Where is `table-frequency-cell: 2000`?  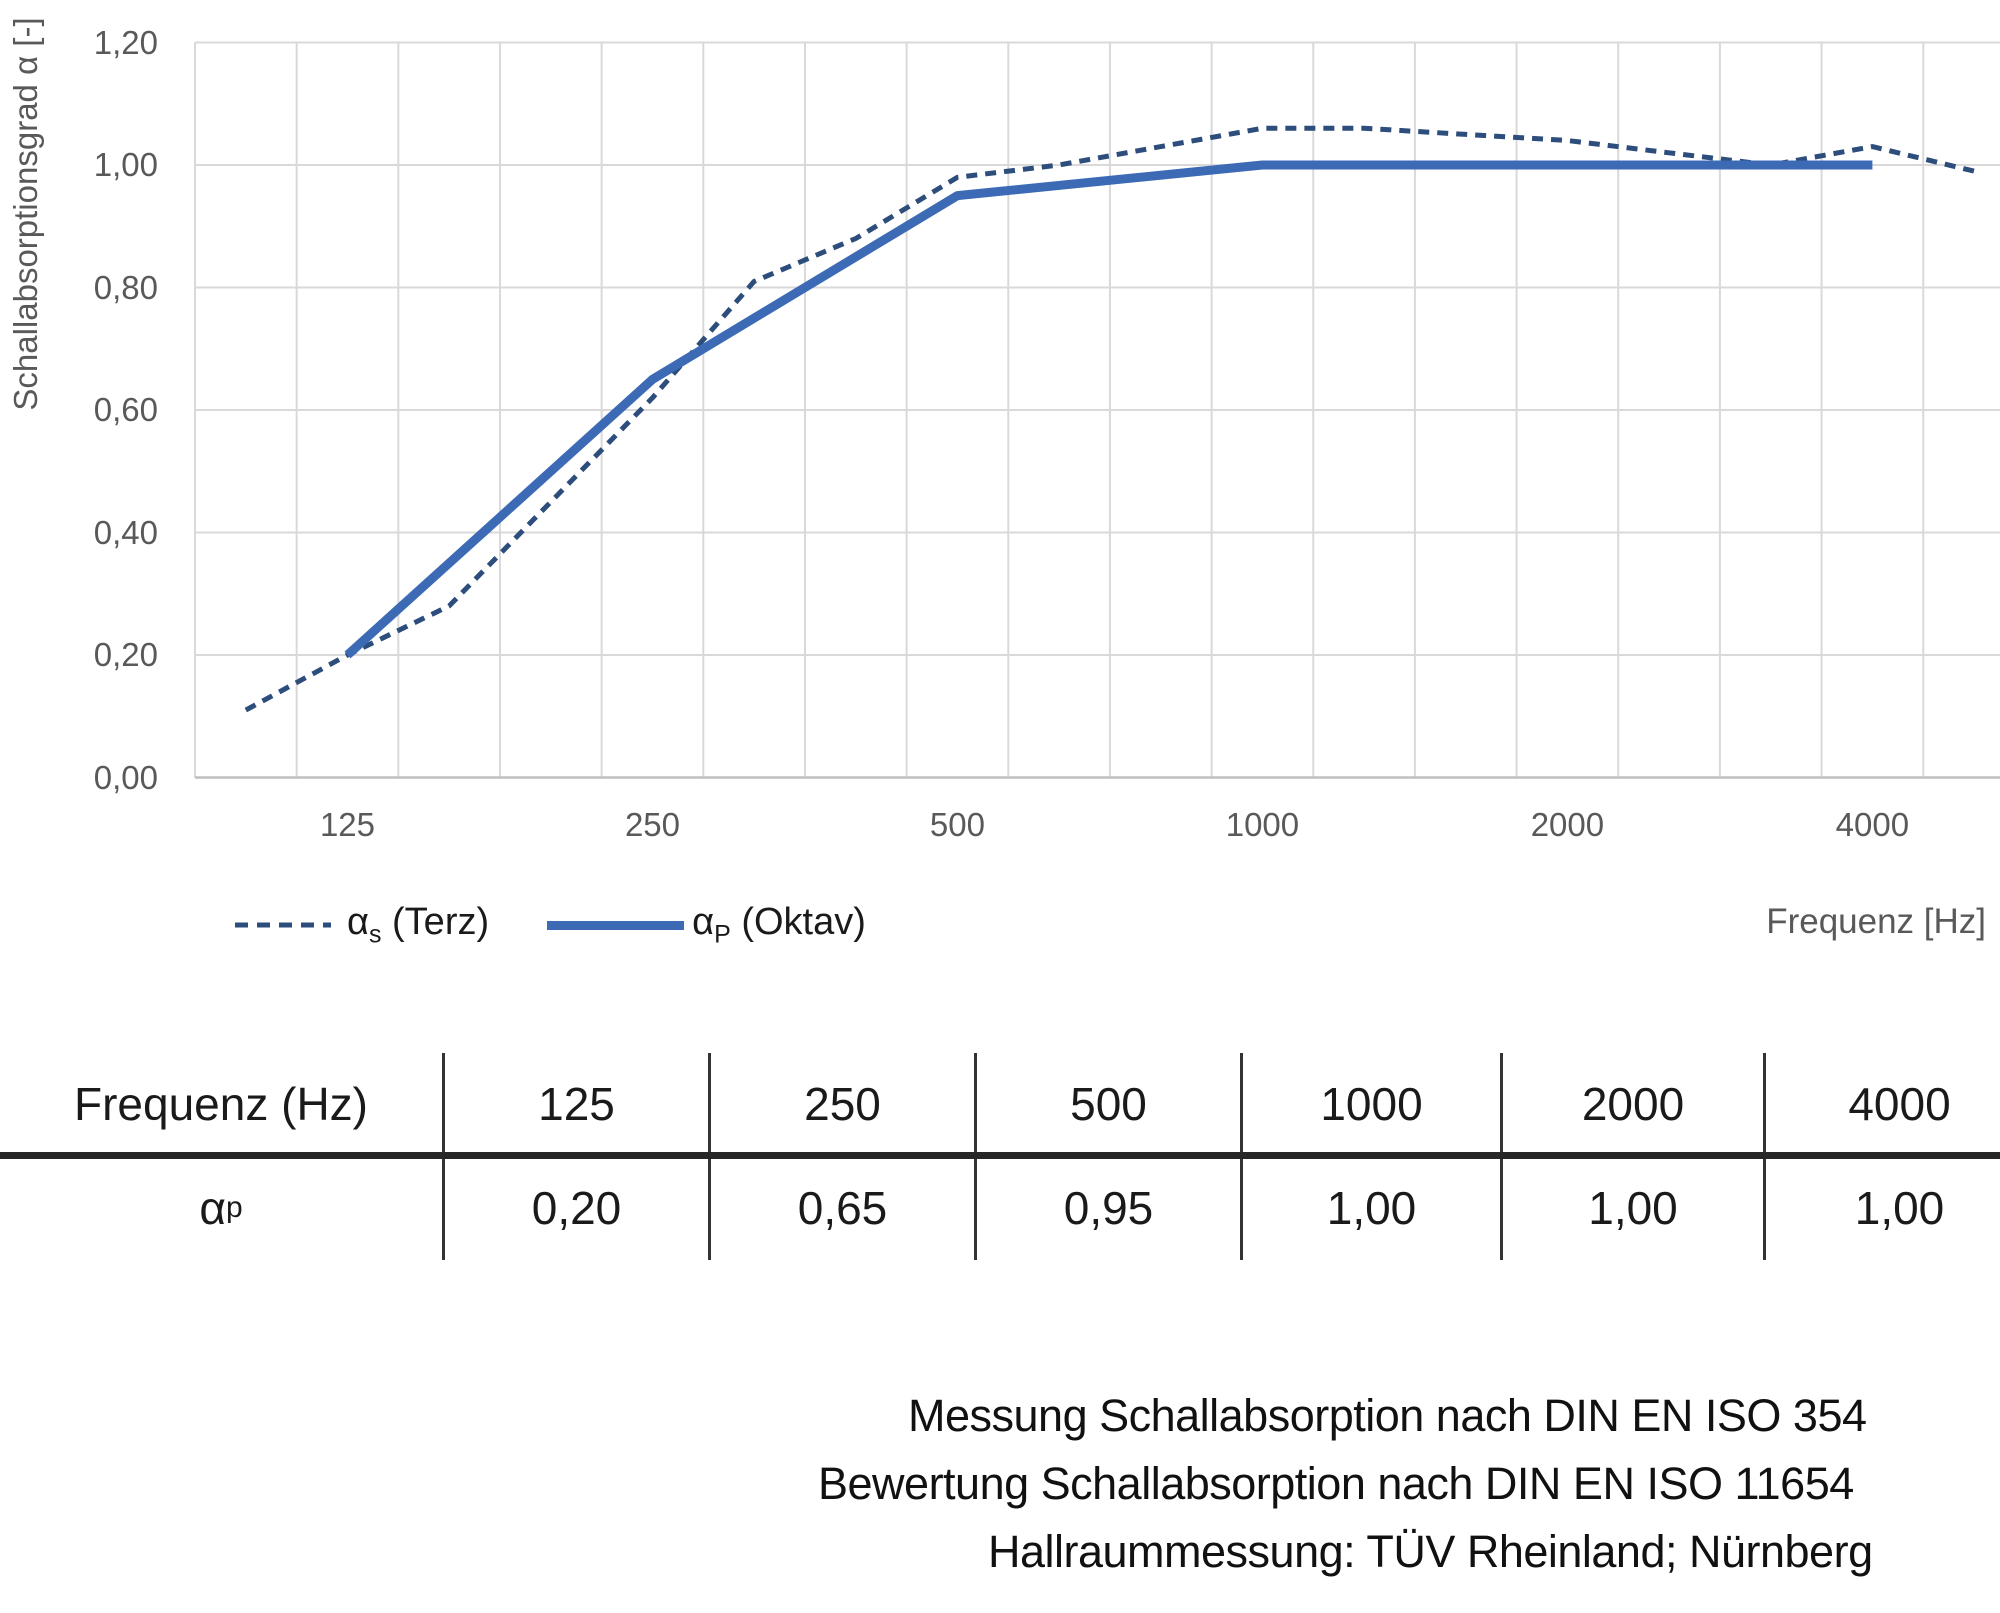 table-frequency-cell: 2000 is located at coordinates (1631, 1104).